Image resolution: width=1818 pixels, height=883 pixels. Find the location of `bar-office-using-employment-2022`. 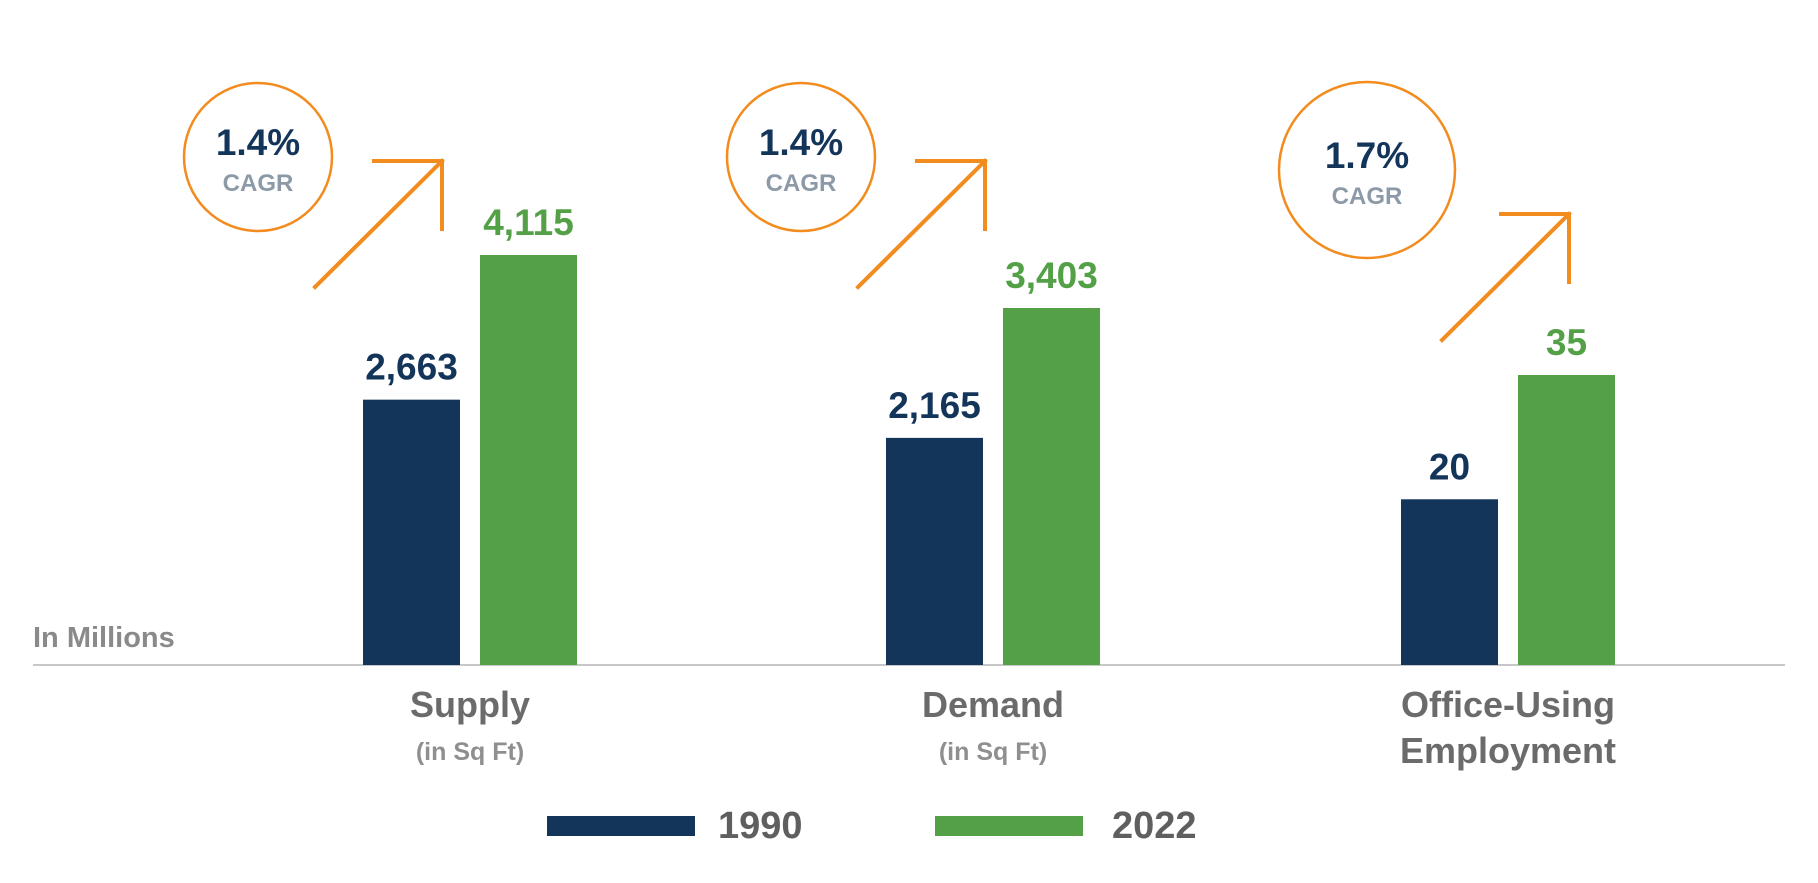

bar-office-using-employment-2022 is located at coordinates (1566, 520).